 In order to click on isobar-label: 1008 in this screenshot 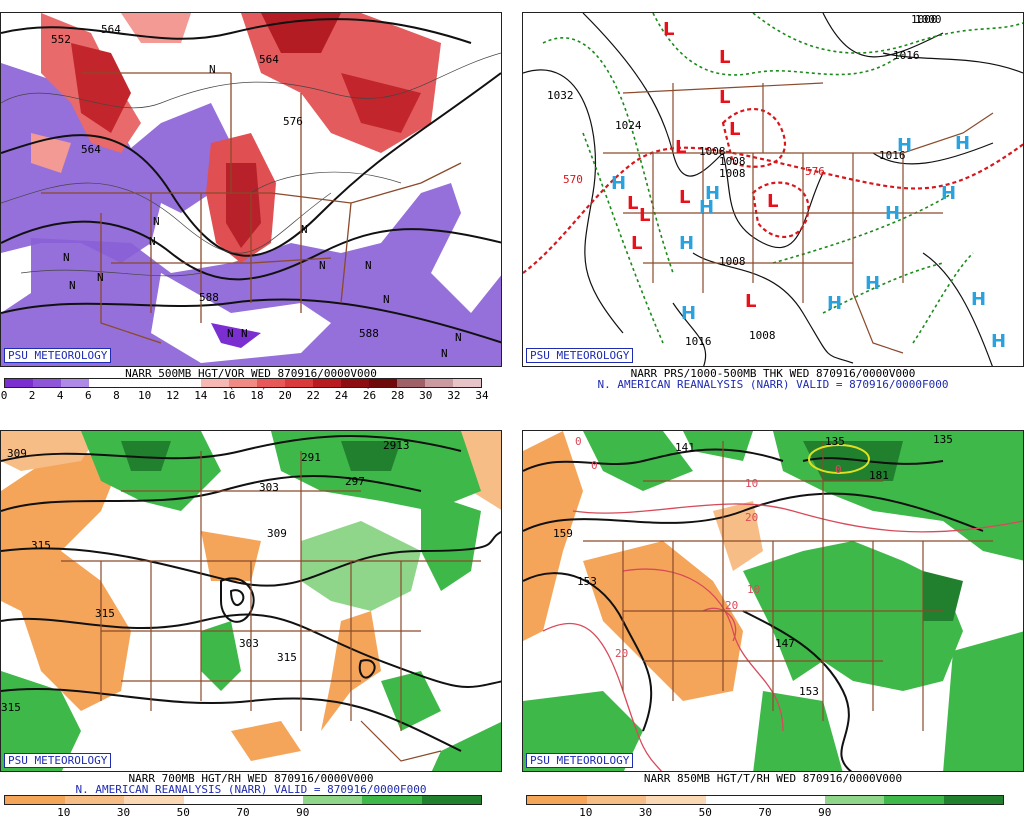, I will do `click(732, 261)`.